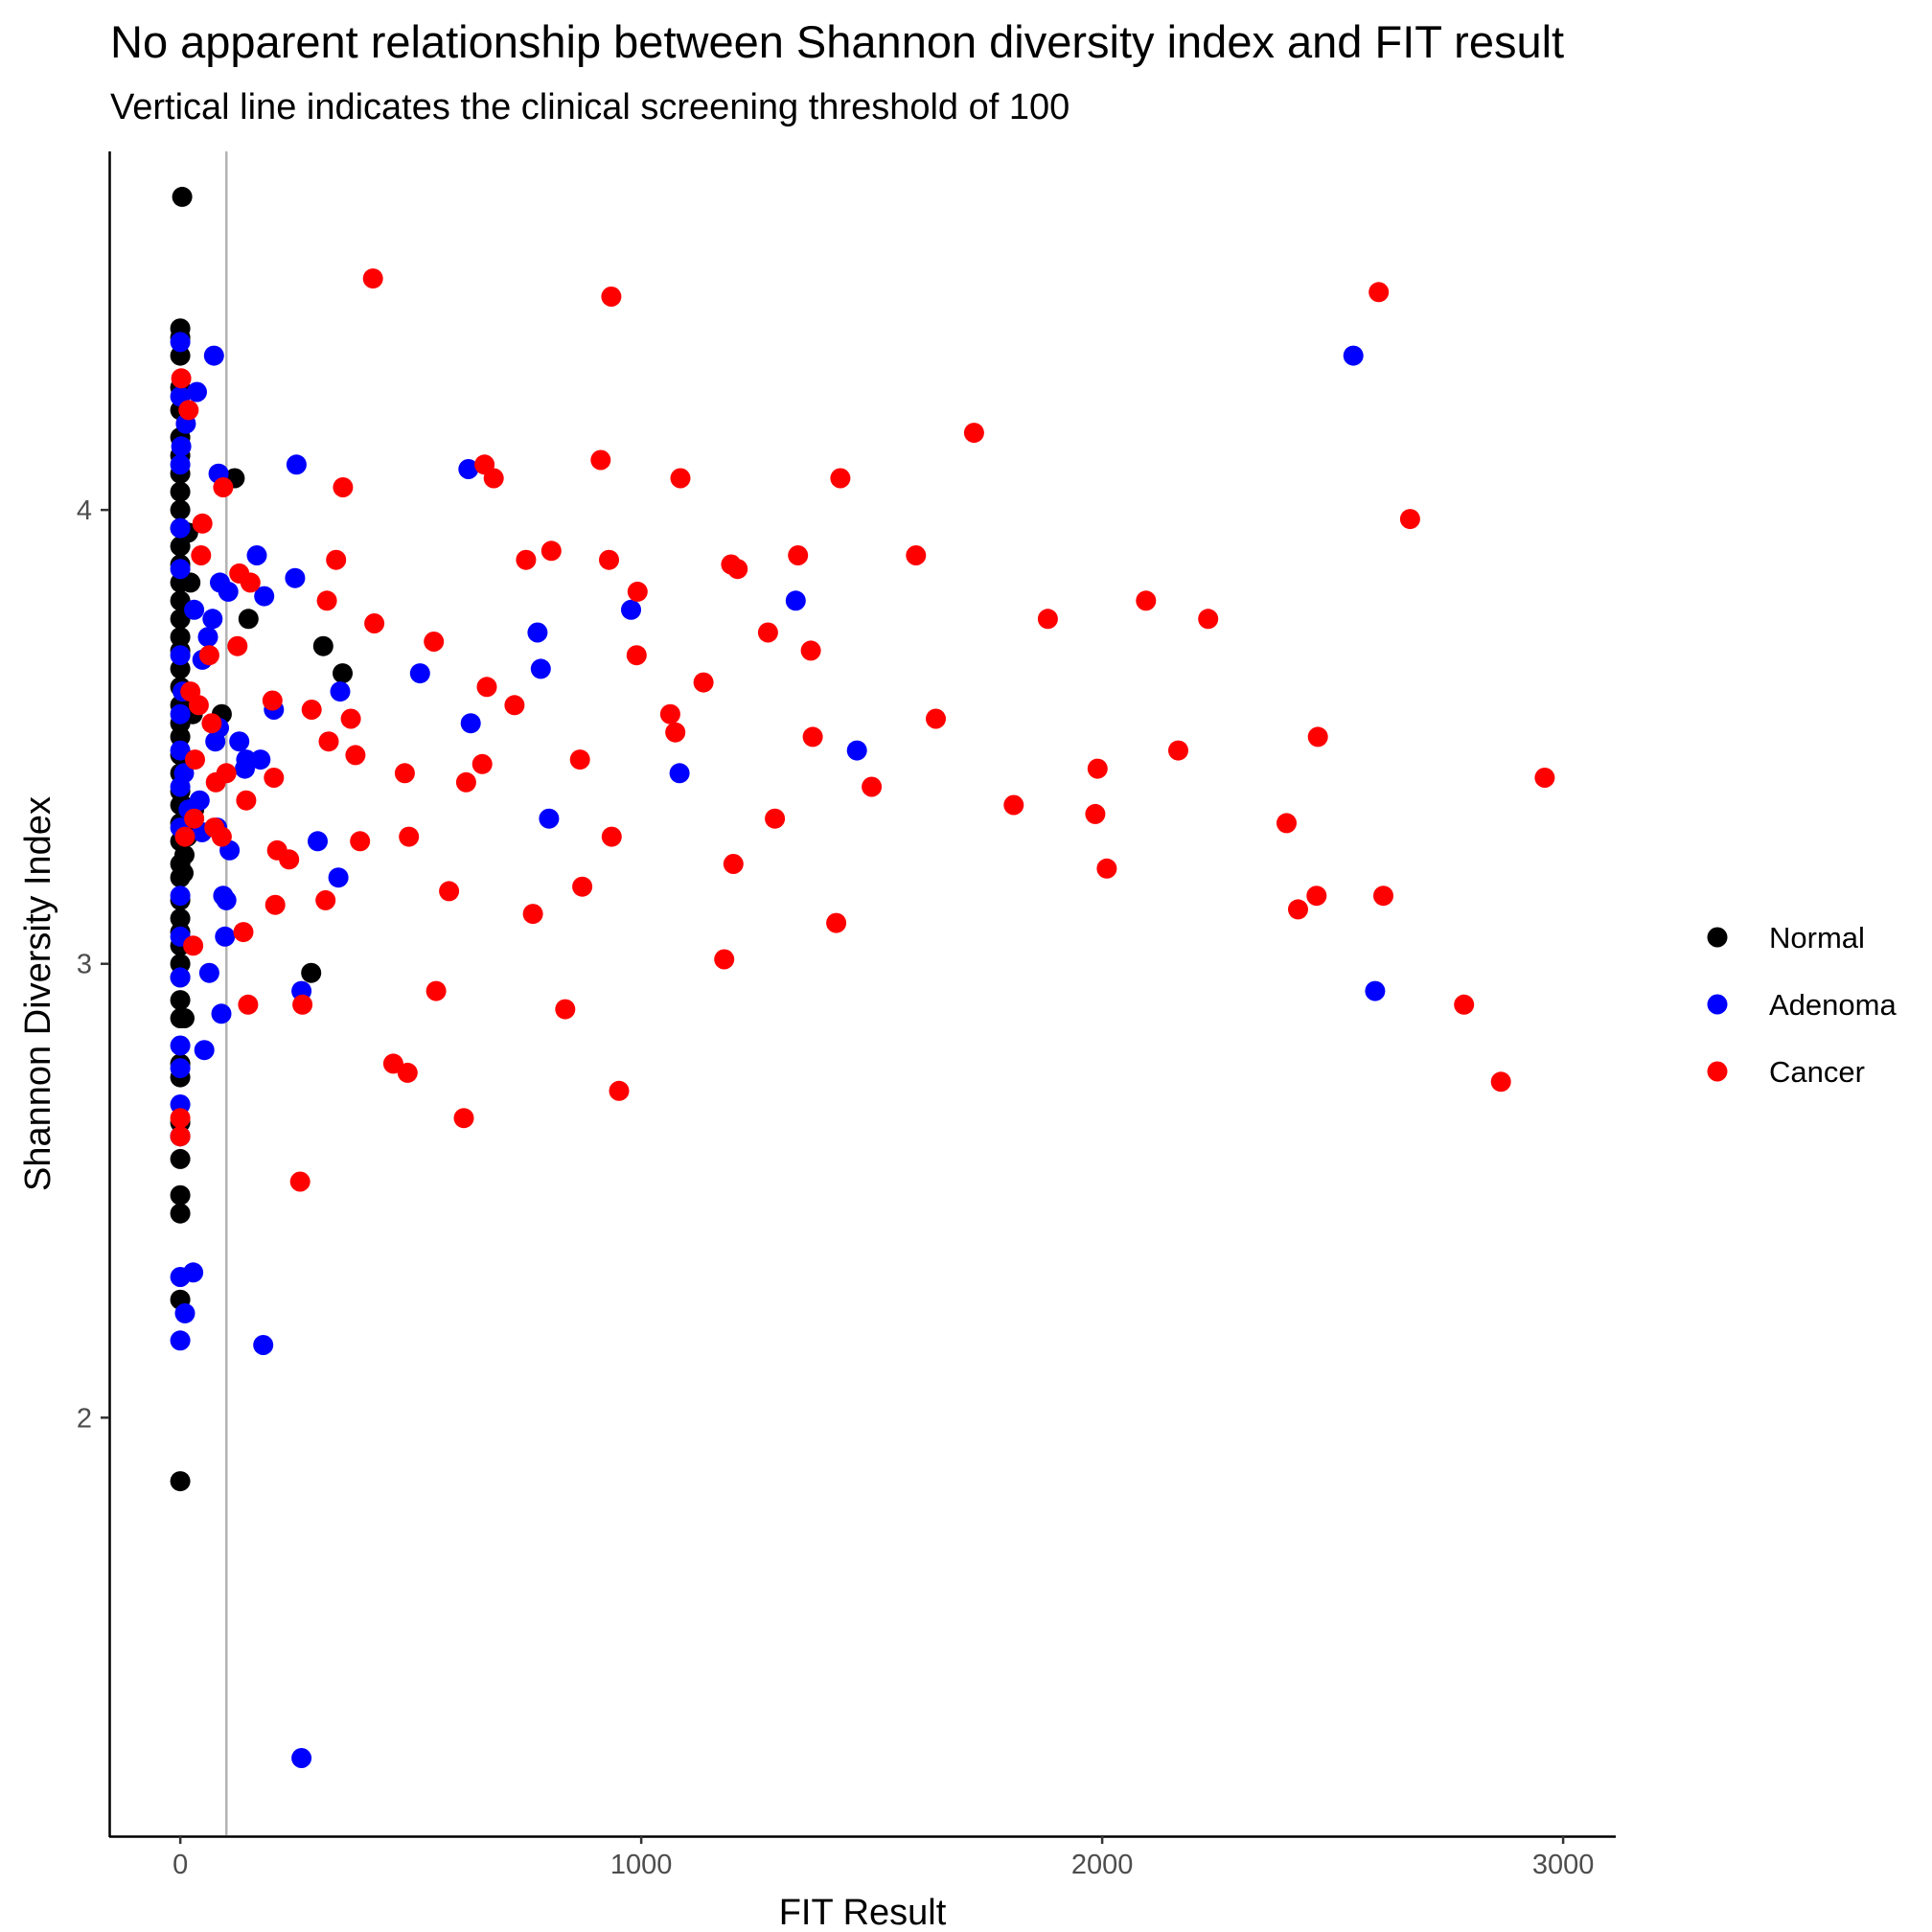 The width and height of the screenshot is (1932, 1932). What do you see at coordinates (1102, 1865) in the screenshot?
I see `x-tick-label: 2000` at bounding box center [1102, 1865].